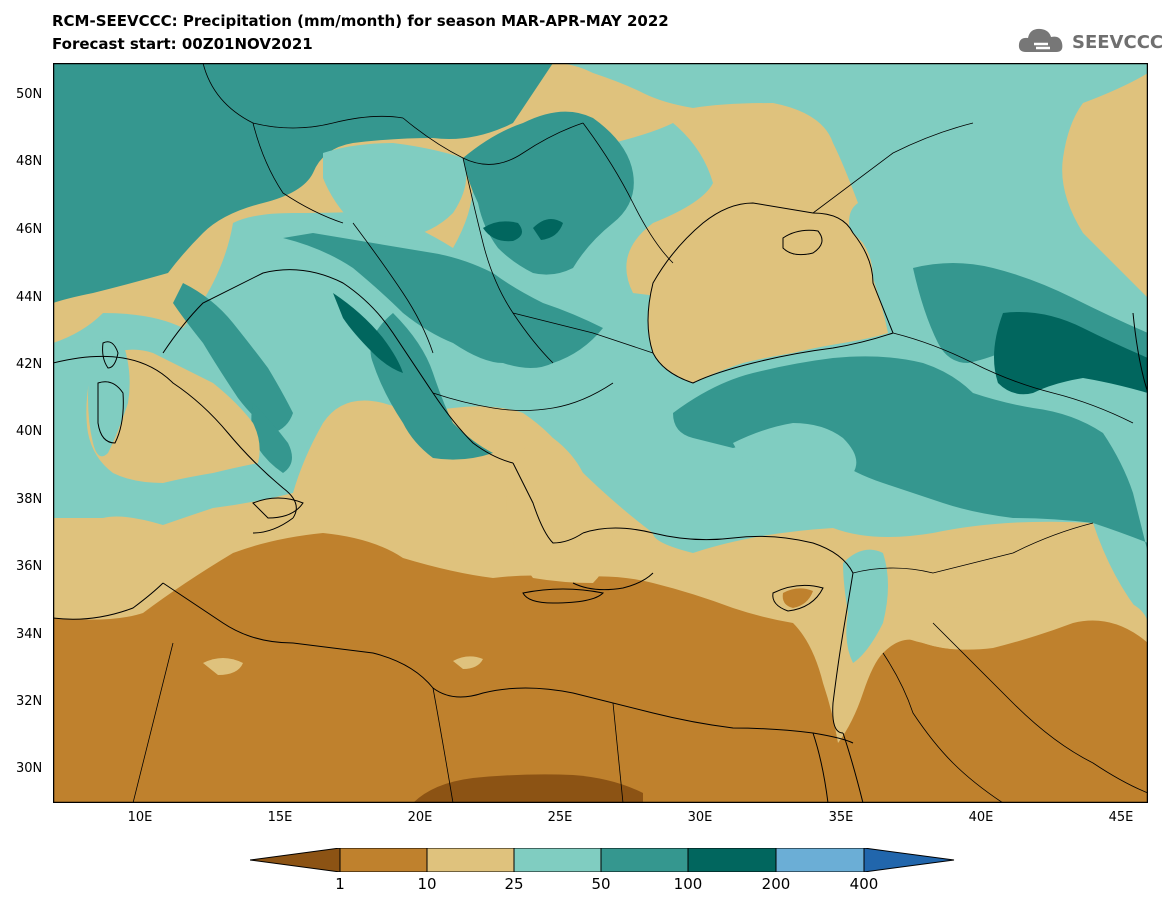 The height and width of the screenshot is (907, 1165). I want to click on lat-tick-32n: 32N, so click(29, 701).